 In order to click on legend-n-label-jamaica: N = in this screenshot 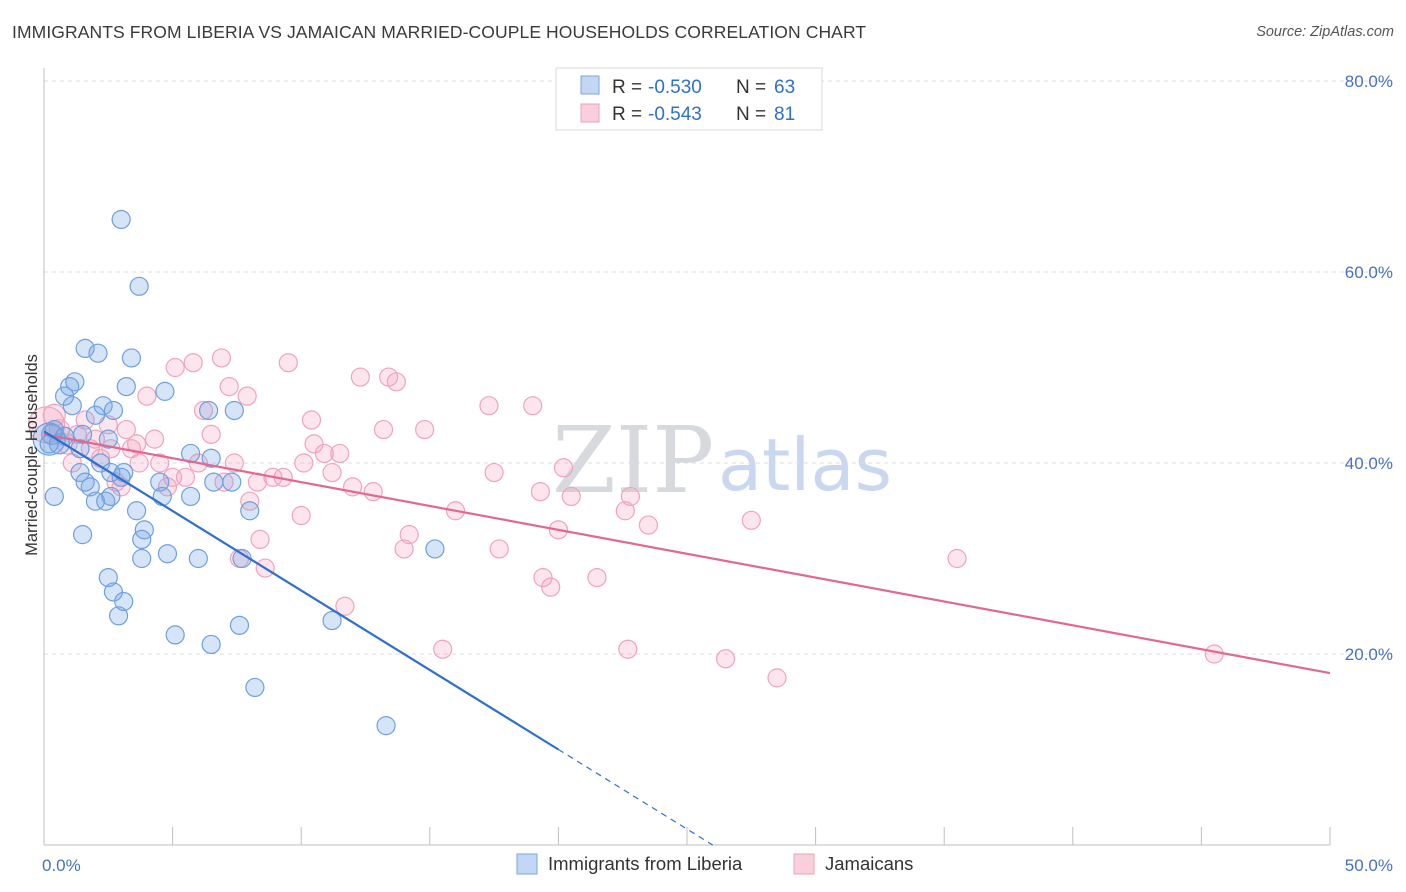, I will do `click(751, 114)`.